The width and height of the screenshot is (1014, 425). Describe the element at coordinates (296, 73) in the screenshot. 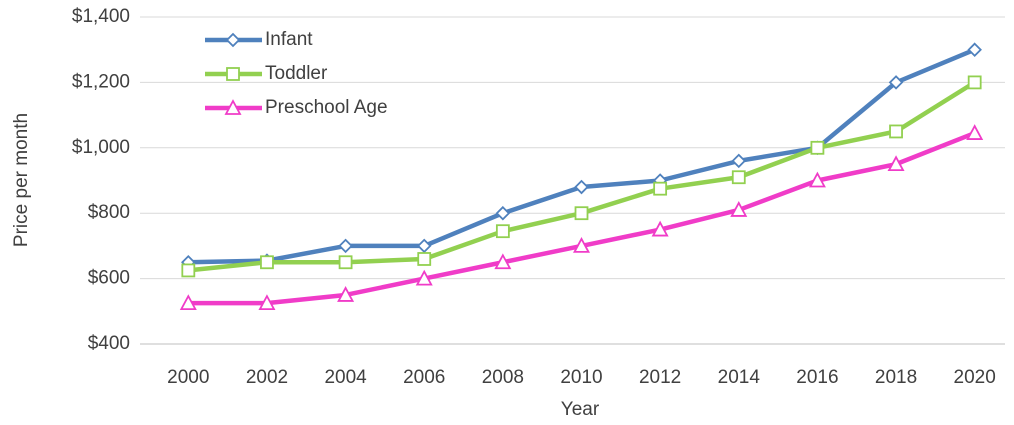

I see `legend-label: Toddler` at that location.